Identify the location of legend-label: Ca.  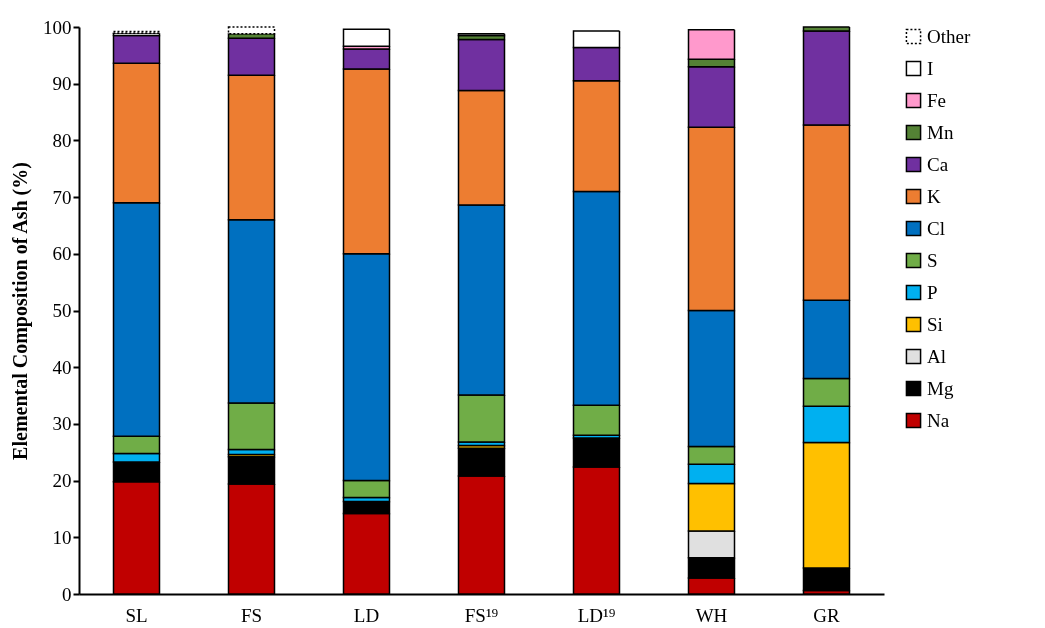
(938, 164).